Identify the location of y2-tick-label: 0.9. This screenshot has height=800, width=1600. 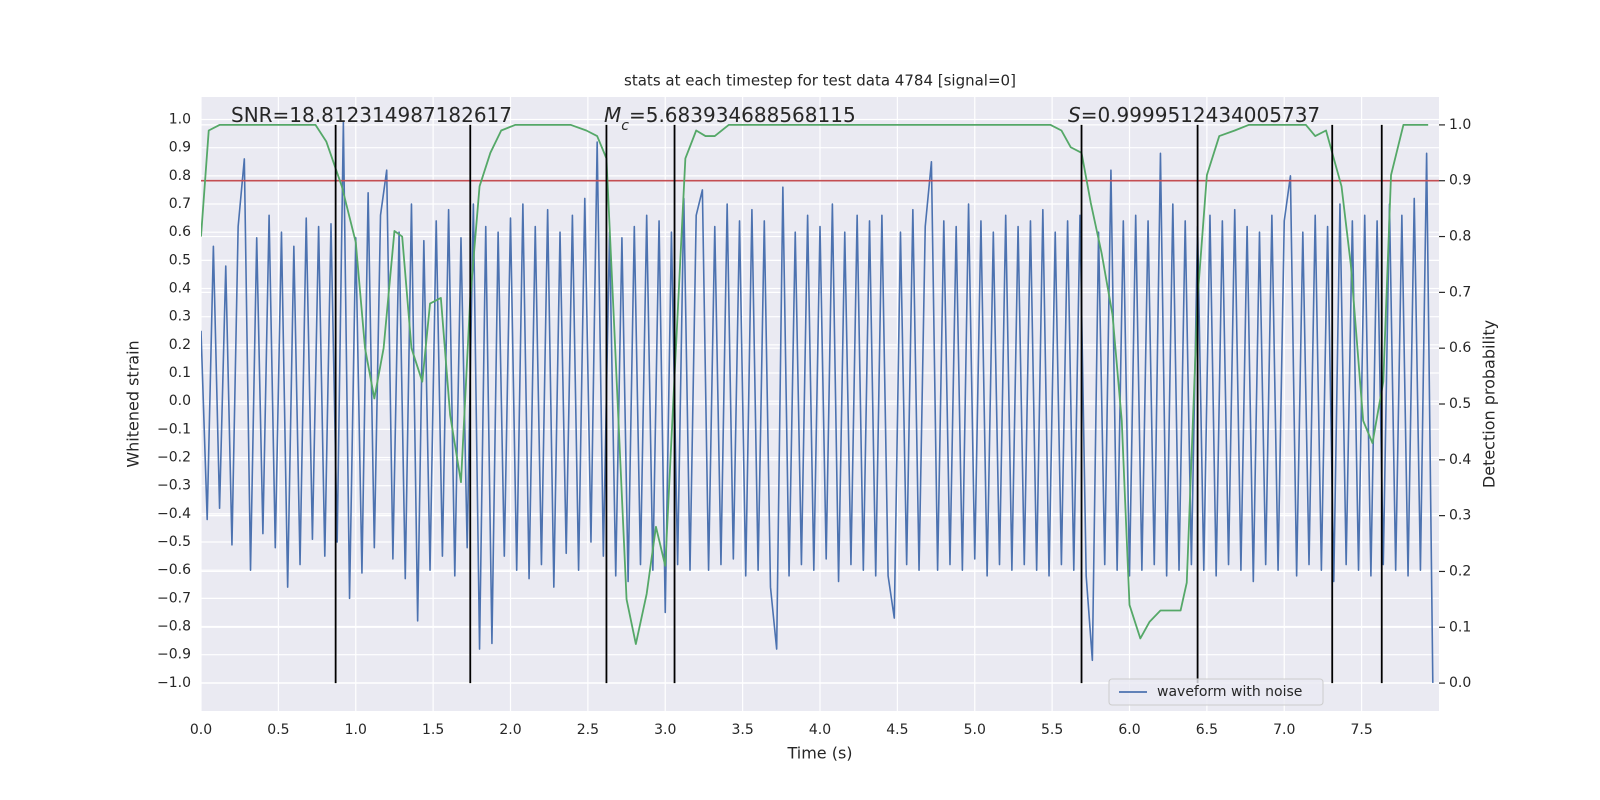
(1460, 181).